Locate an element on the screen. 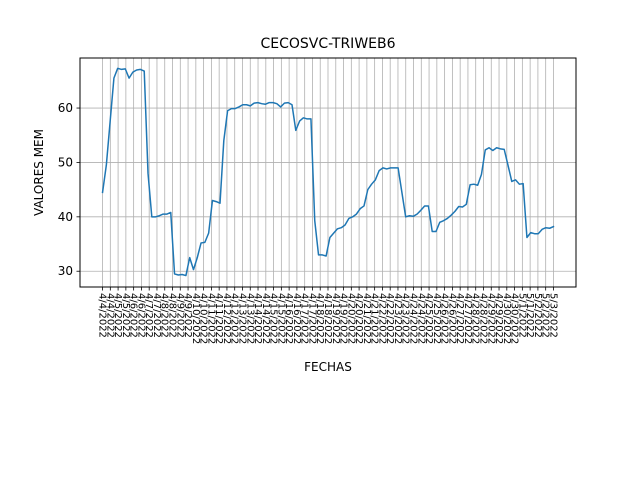  y-axis: 30 40 50 60 is located at coordinates (69, 189).